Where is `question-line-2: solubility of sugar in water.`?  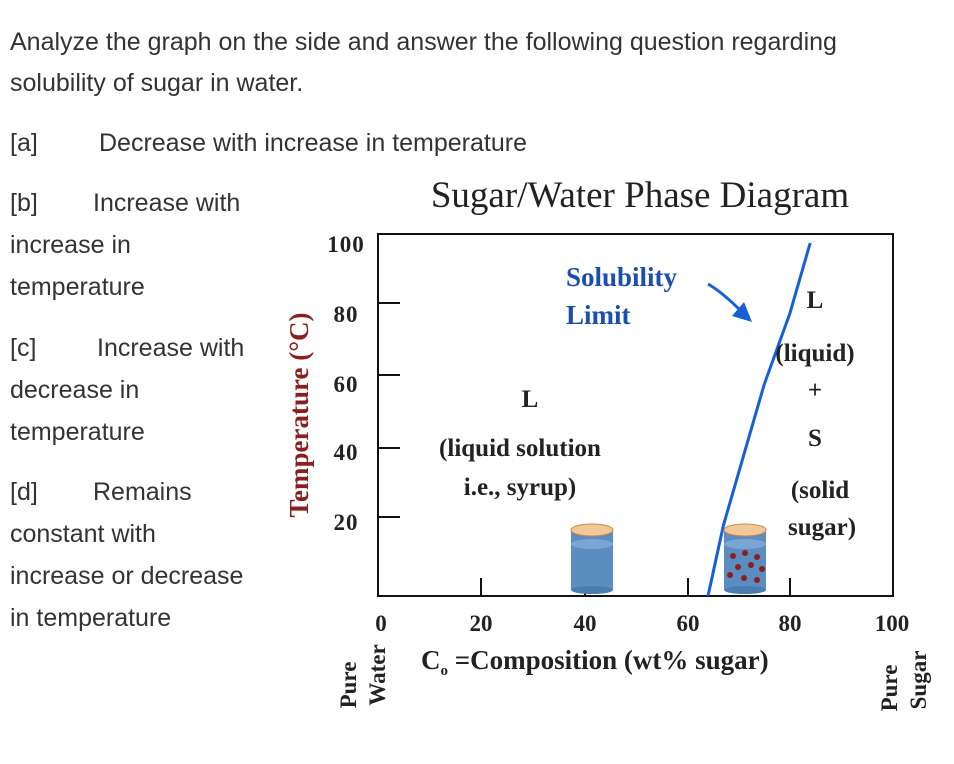 question-line-2: solubility of sugar in water. is located at coordinates (157, 83).